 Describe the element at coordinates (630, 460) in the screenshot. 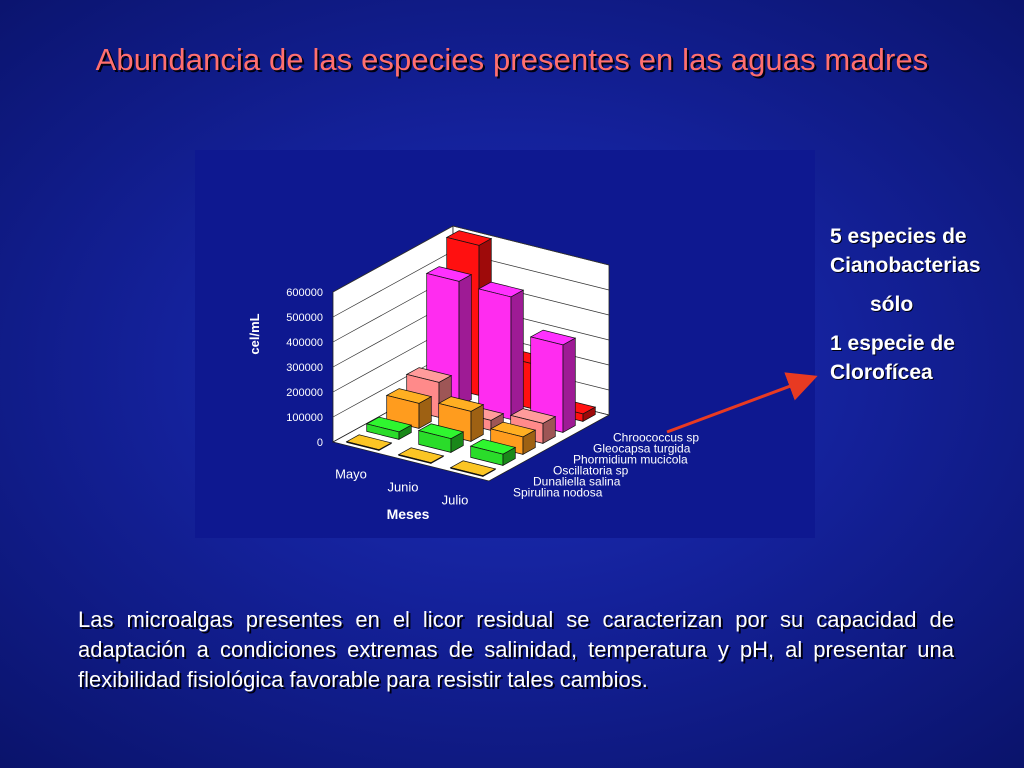

I see `series-label: Phormidium mucicola` at that location.